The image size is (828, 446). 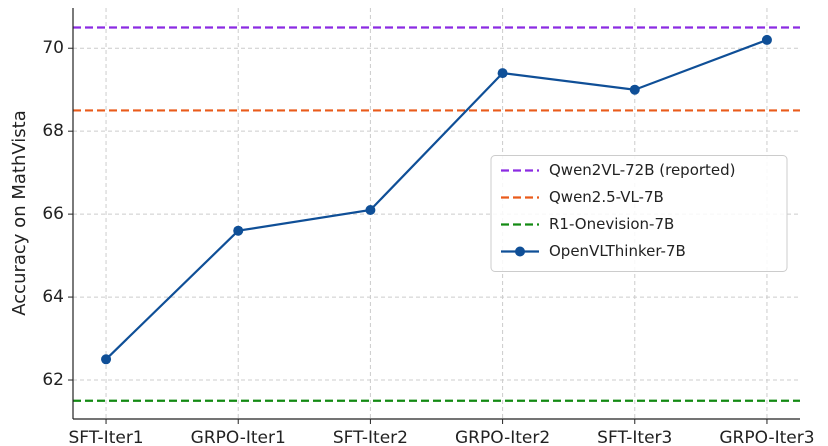 What do you see at coordinates (634, 437) in the screenshot?
I see `x-tick-label: SFT-Iter3` at bounding box center [634, 437].